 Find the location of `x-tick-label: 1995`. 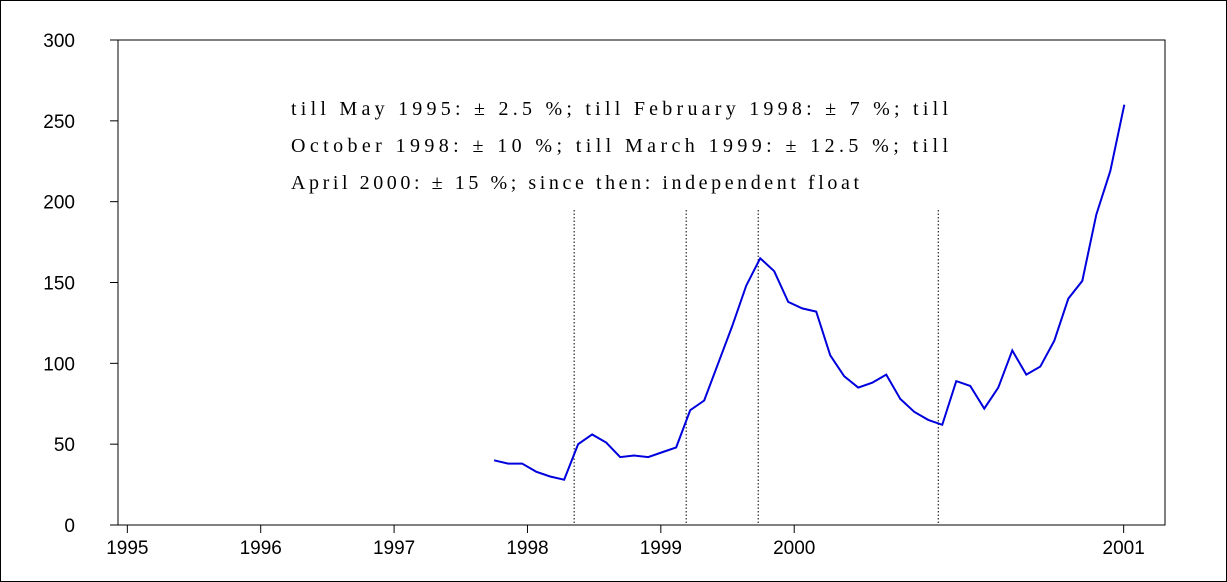

x-tick-label: 1995 is located at coordinates (127, 548).